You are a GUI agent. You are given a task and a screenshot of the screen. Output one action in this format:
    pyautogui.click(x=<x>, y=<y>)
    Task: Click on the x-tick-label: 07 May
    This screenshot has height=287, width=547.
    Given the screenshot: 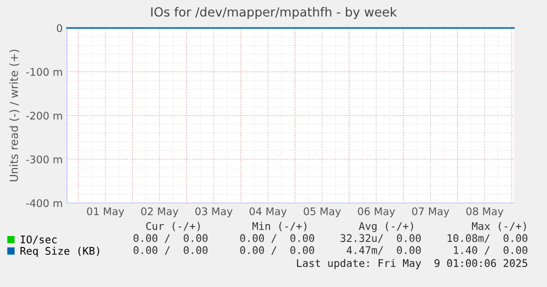 What is the action you would take?
    pyautogui.click(x=431, y=212)
    